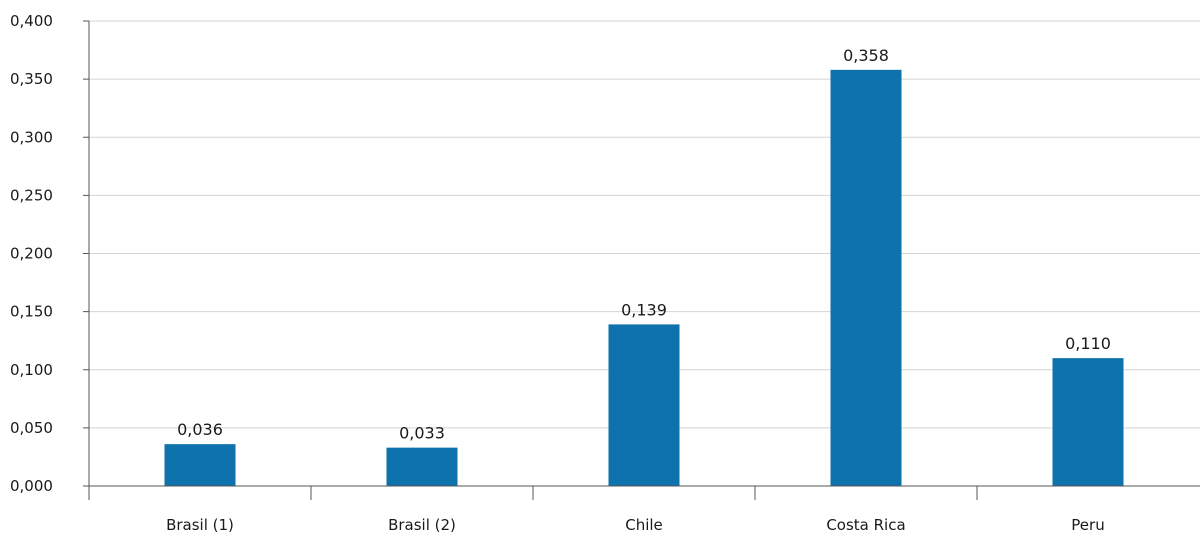 The height and width of the screenshot is (537, 1200). What do you see at coordinates (866, 55) in the screenshot?
I see `data-label: 0,358` at bounding box center [866, 55].